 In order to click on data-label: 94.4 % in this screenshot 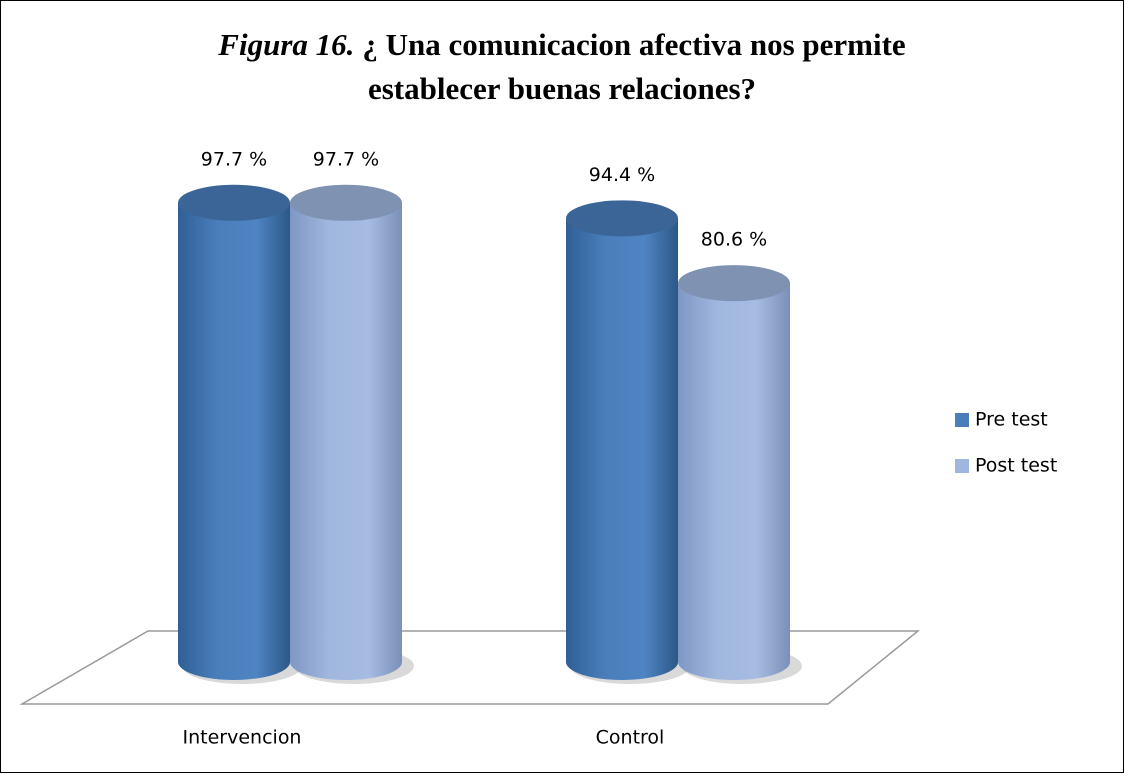, I will do `click(622, 175)`.